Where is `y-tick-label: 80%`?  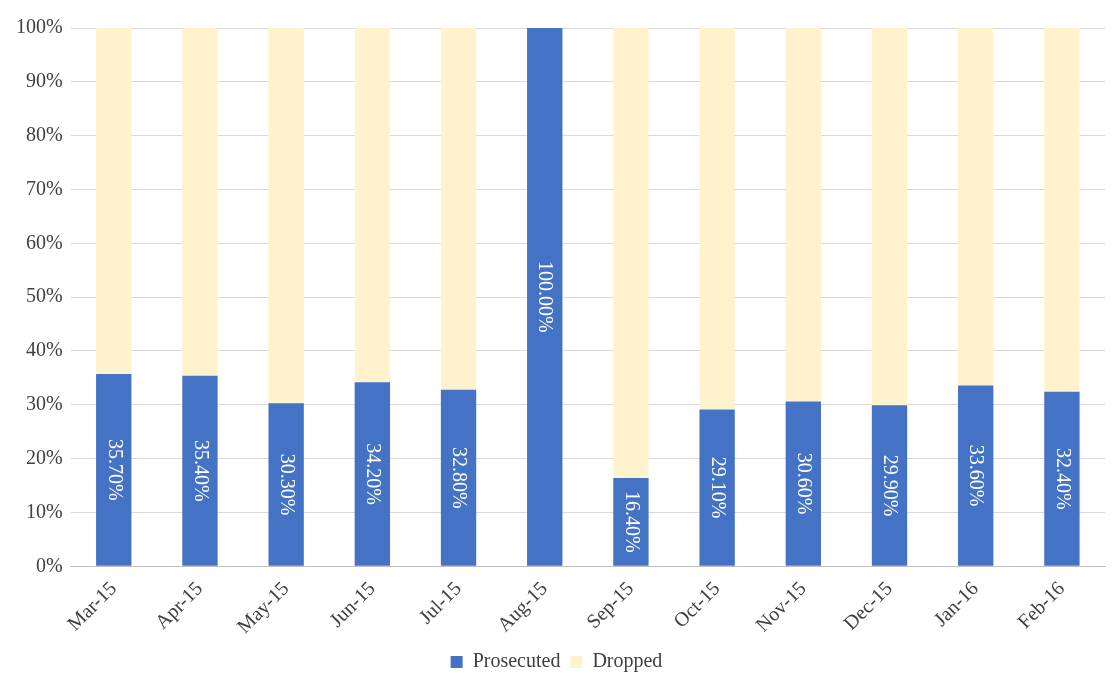 y-tick-label: 80% is located at coordinates (44, 133).